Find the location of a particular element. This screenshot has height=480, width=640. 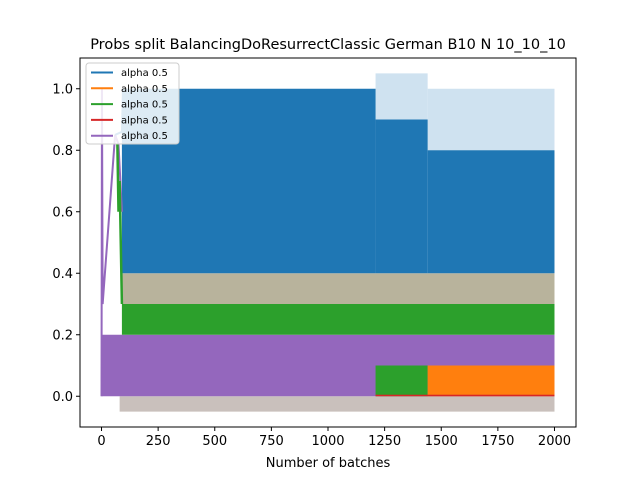

x-tick-label-1: 250 is located at coordinates (158, 441).